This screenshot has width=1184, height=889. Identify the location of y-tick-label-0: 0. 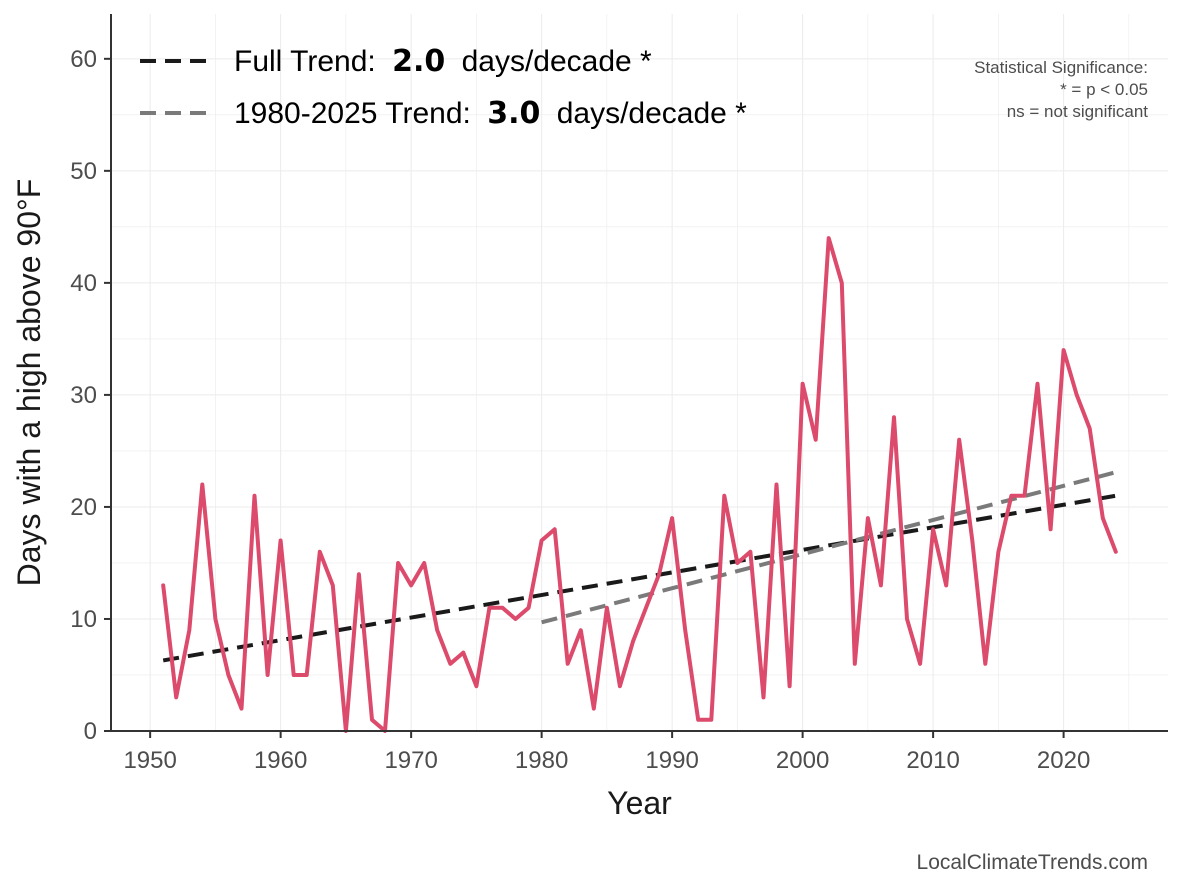
(90, 731).